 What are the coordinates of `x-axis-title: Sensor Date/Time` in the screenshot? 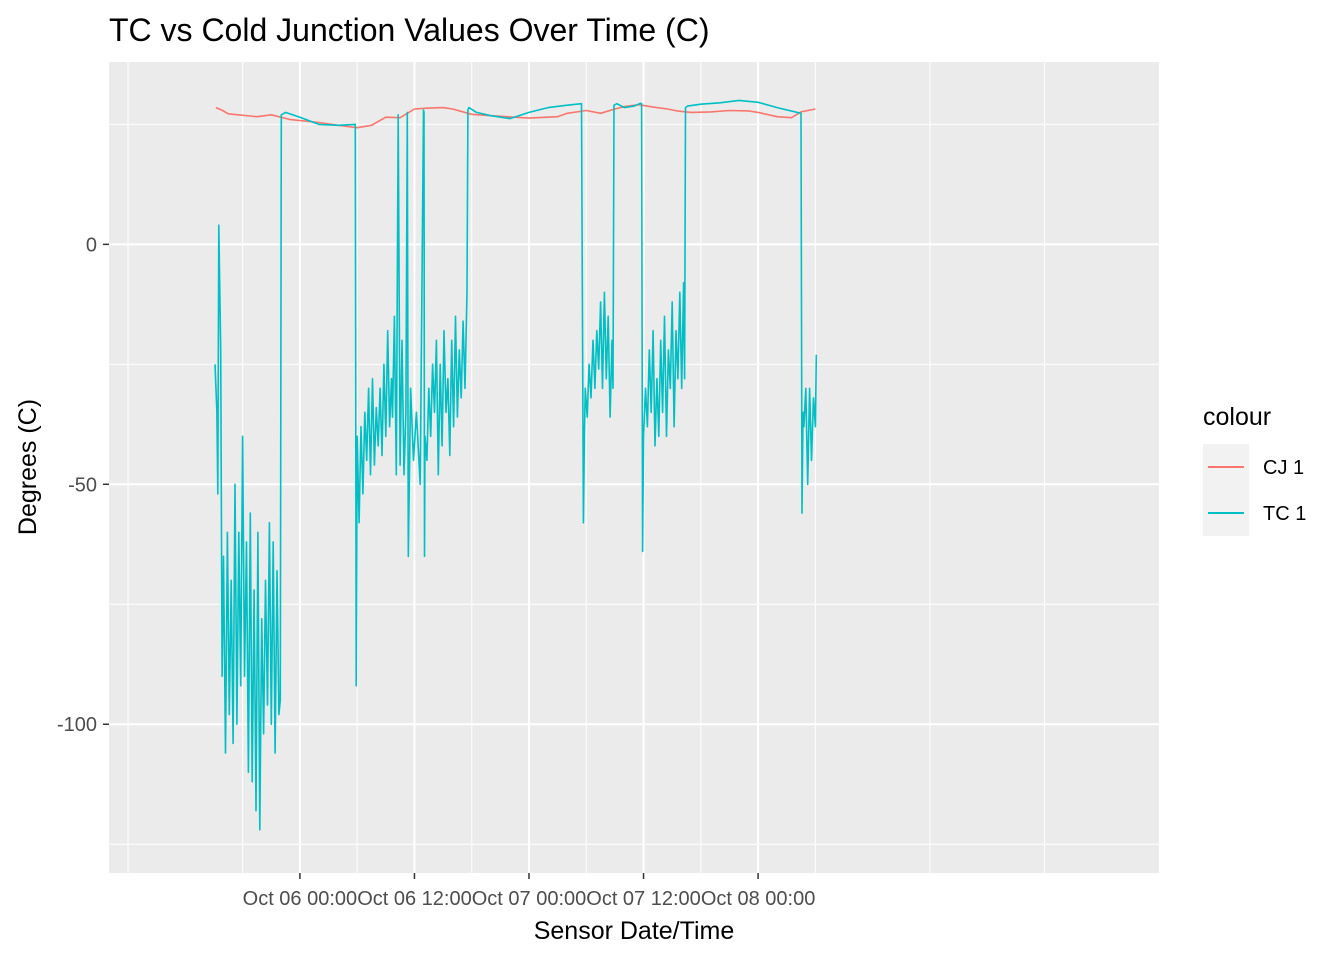 It's located at (634, 931).